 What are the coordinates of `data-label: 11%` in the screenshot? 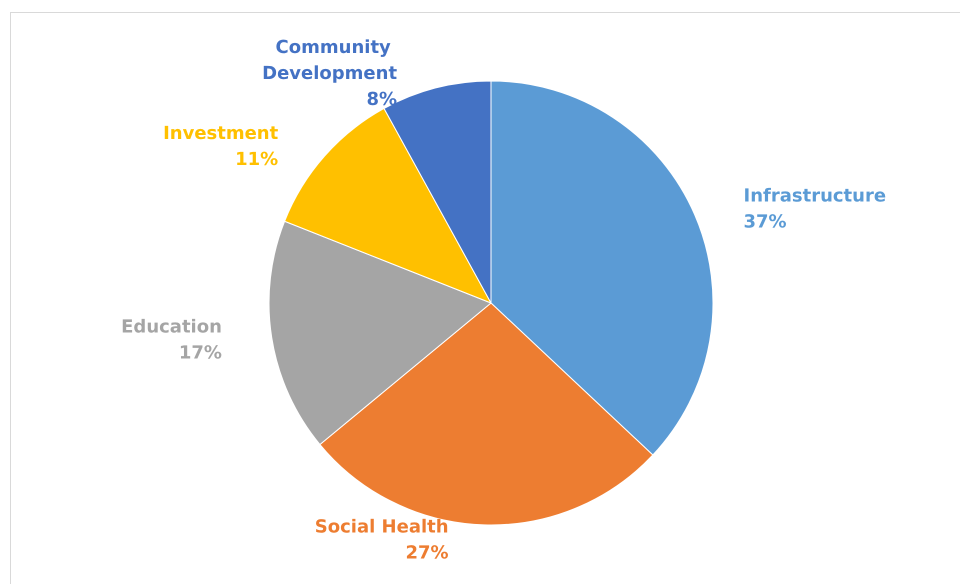 It's located at (256, 159).